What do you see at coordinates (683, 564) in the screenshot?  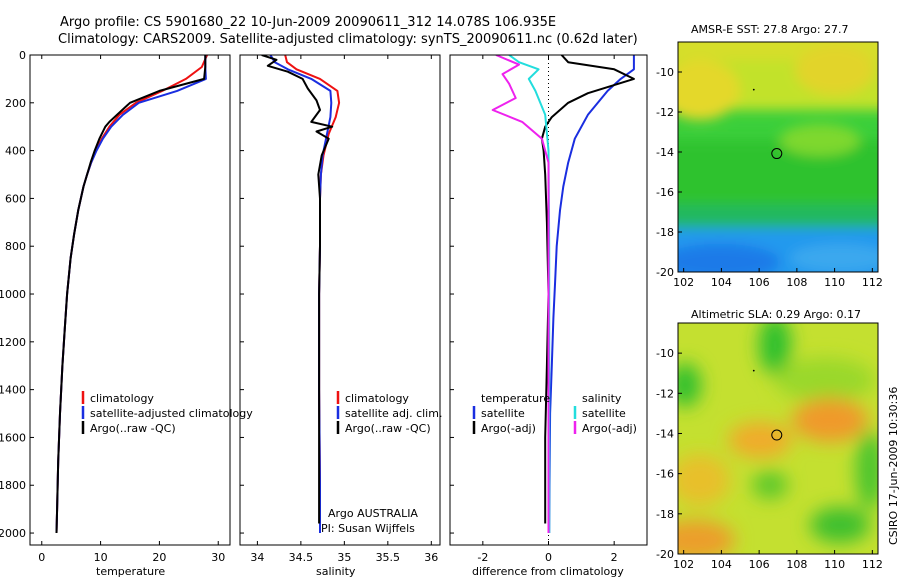 I see `sla_map-xtick-label: 102` at bounding box center [683, 564].